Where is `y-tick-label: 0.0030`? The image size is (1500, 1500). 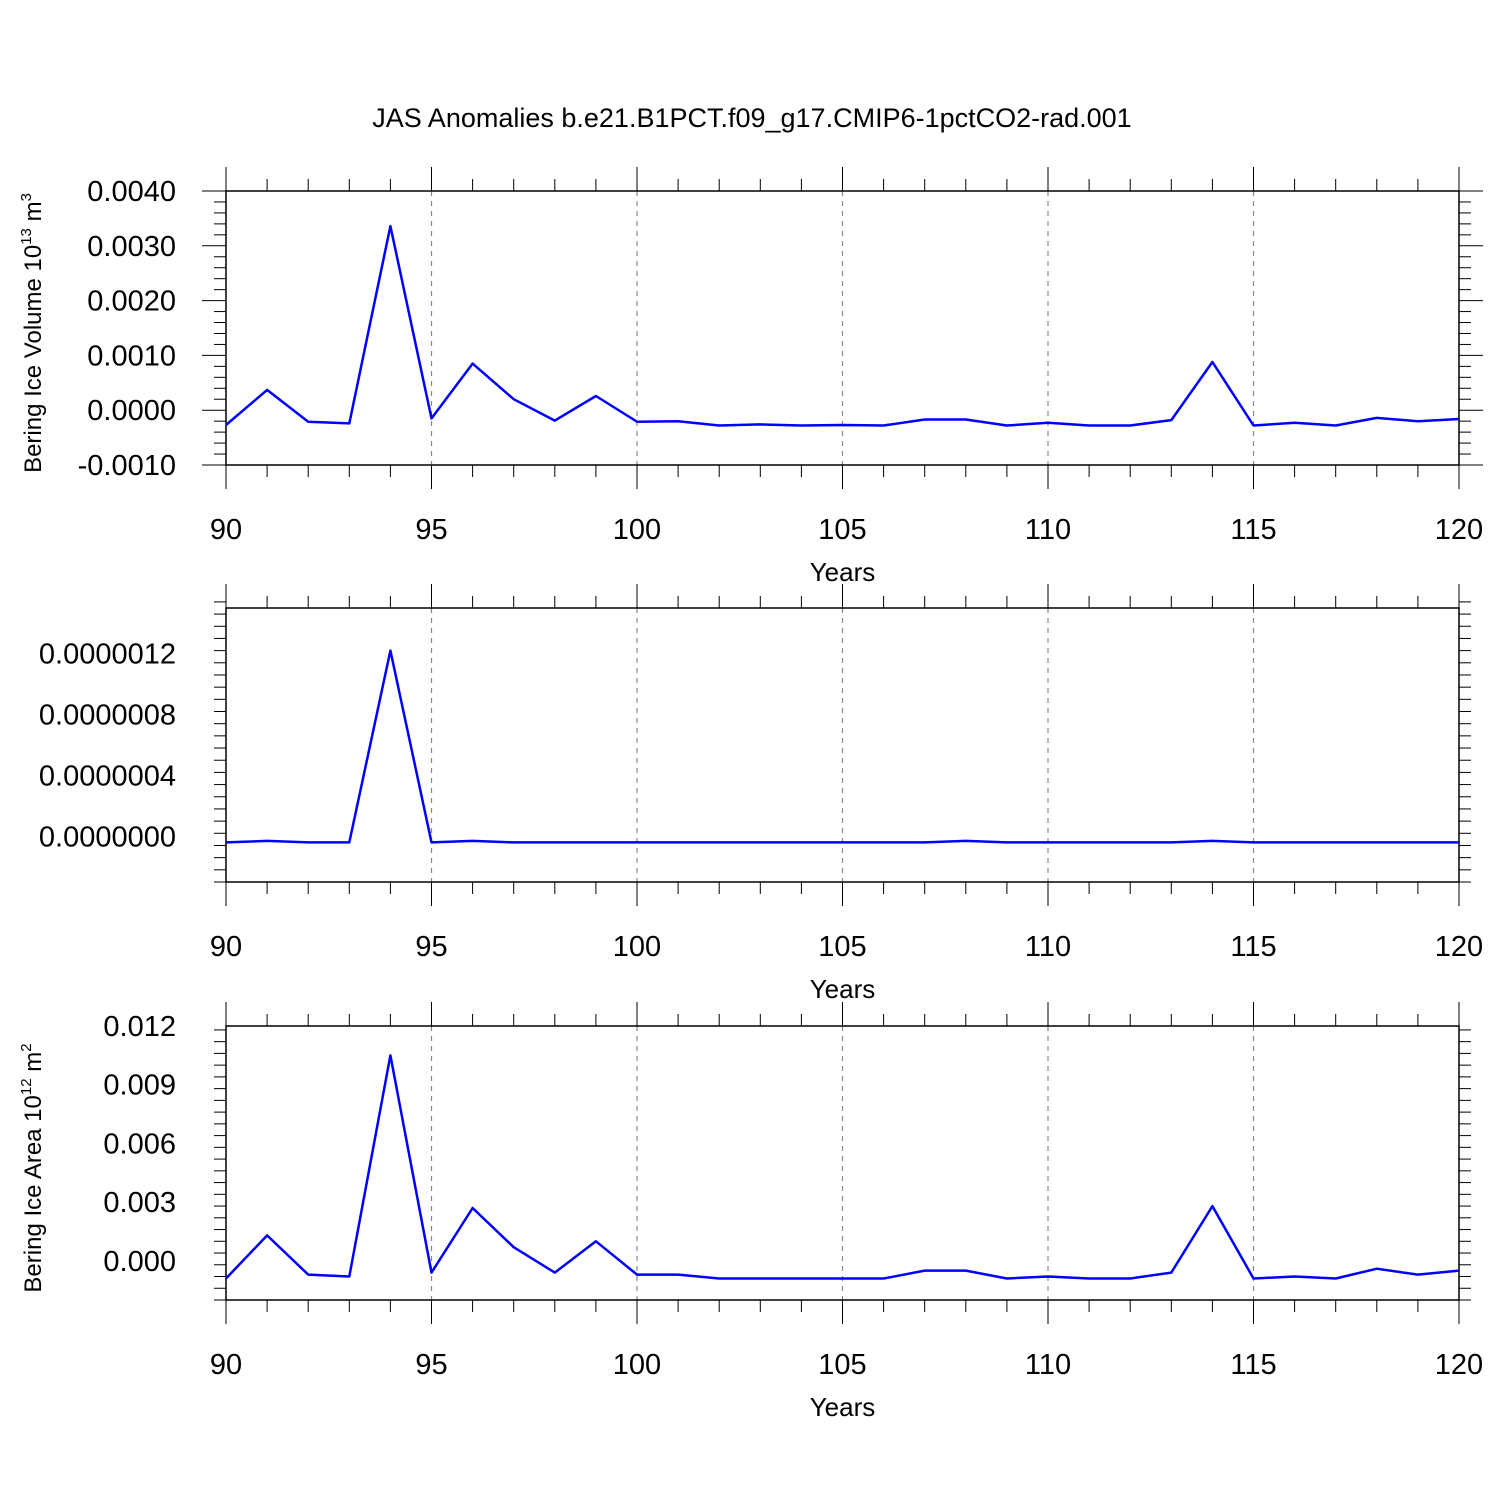 y-tick-label: 0.0030 is located at coordinates (131, 247).